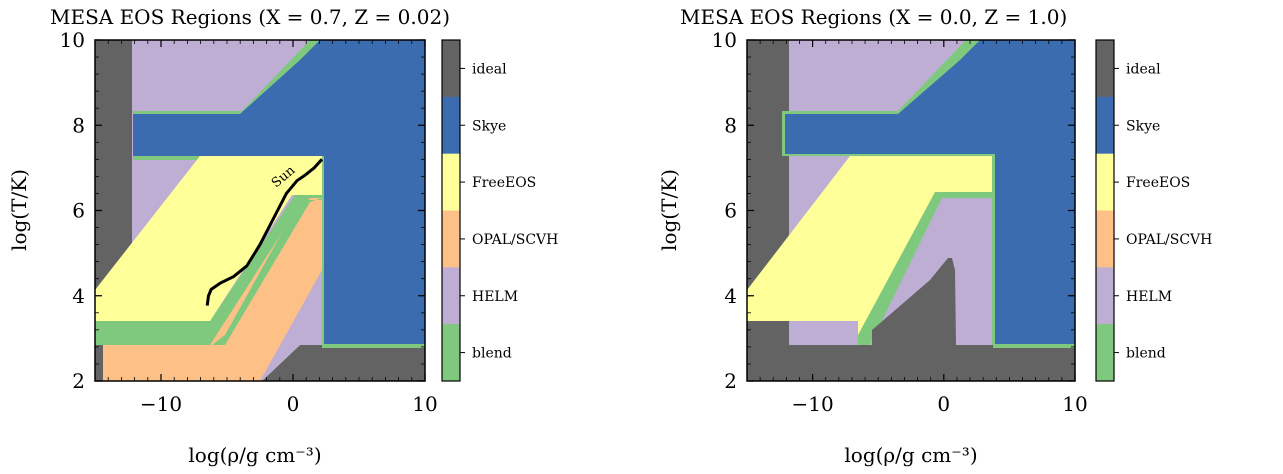  I want to click on sun-profile-line, so click(264, 232).